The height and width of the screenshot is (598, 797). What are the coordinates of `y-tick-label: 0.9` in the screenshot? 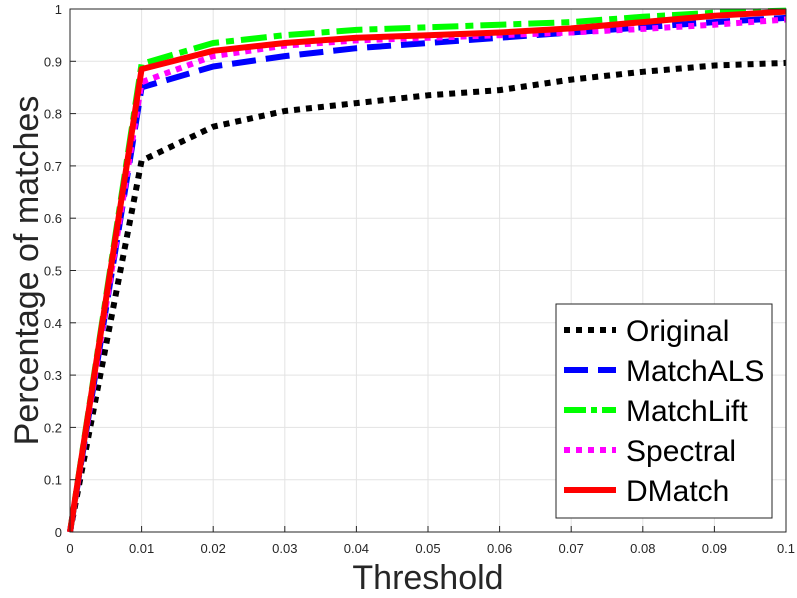 It's located at (53, 61).